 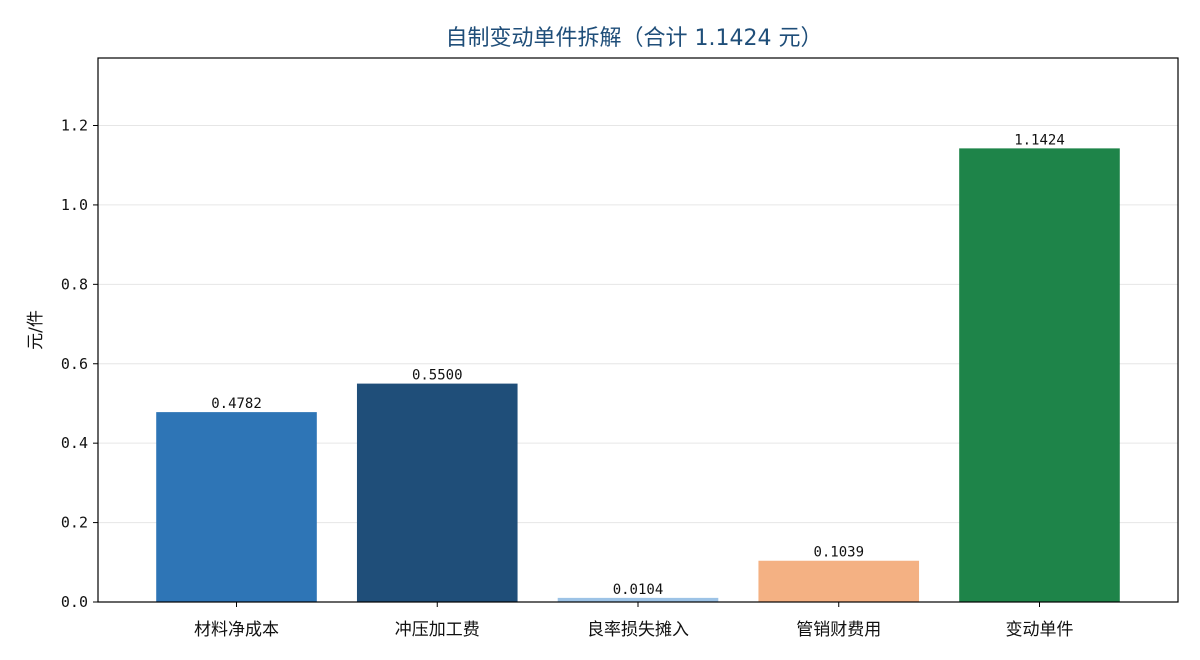 I want to click on y-tick-label: 0.8, so click(x=74, y=284).